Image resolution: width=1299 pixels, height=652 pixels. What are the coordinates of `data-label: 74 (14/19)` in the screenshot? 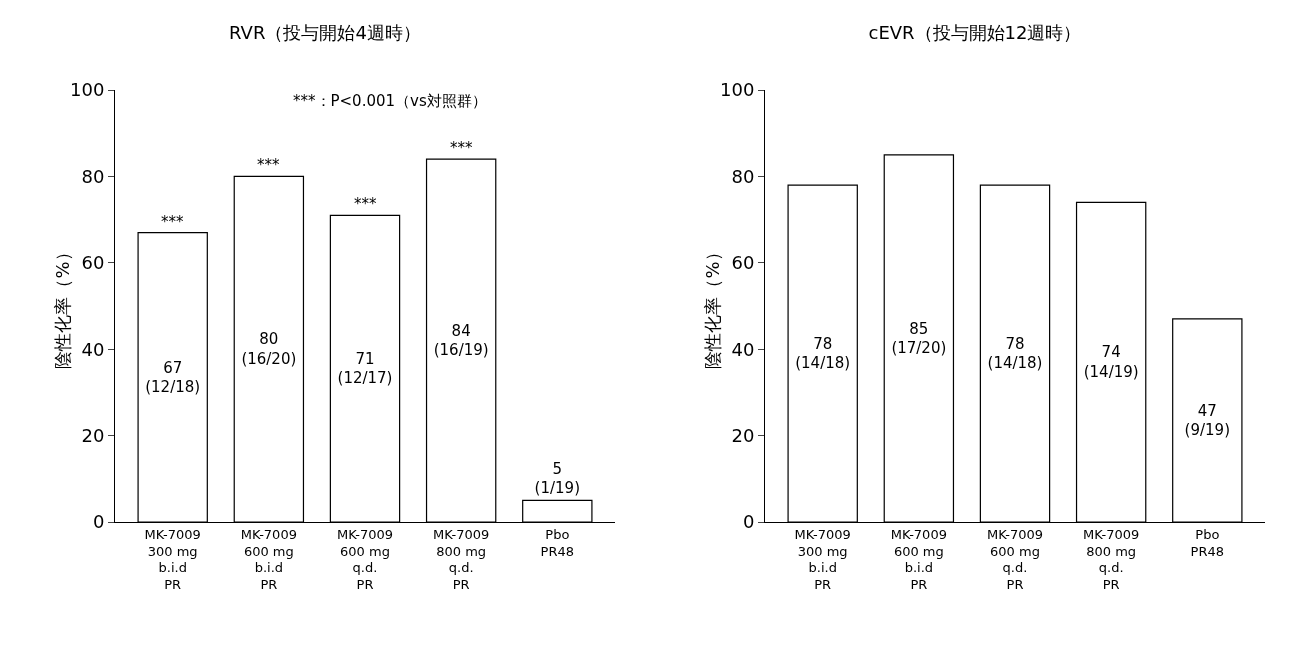 It's located at (1111, 362).